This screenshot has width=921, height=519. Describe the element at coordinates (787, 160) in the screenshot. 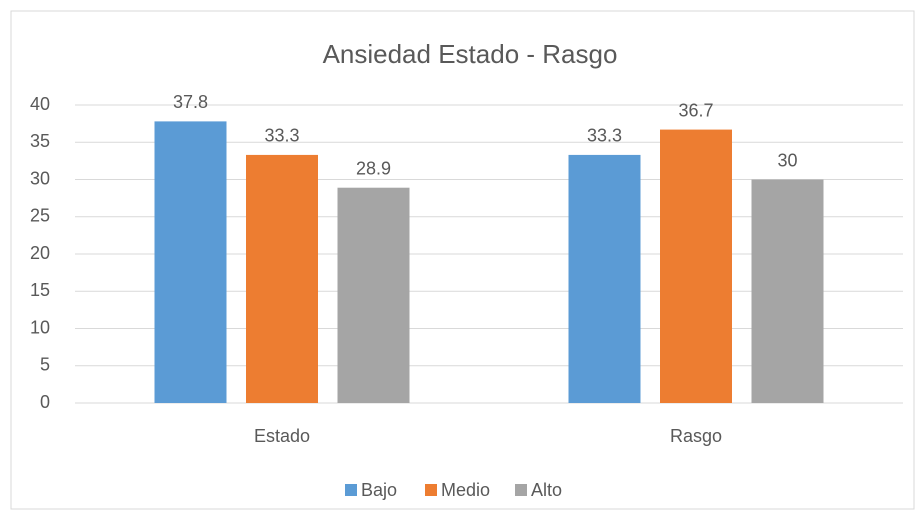

I see `data-label: 30` at that location.